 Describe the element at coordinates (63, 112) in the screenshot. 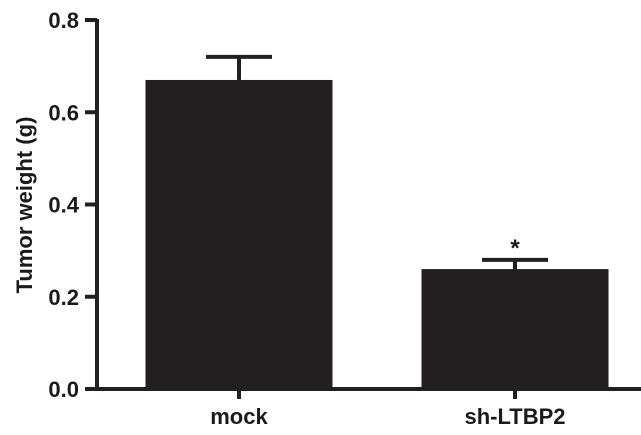

I see `y-tick-label: 0.6` at that location.